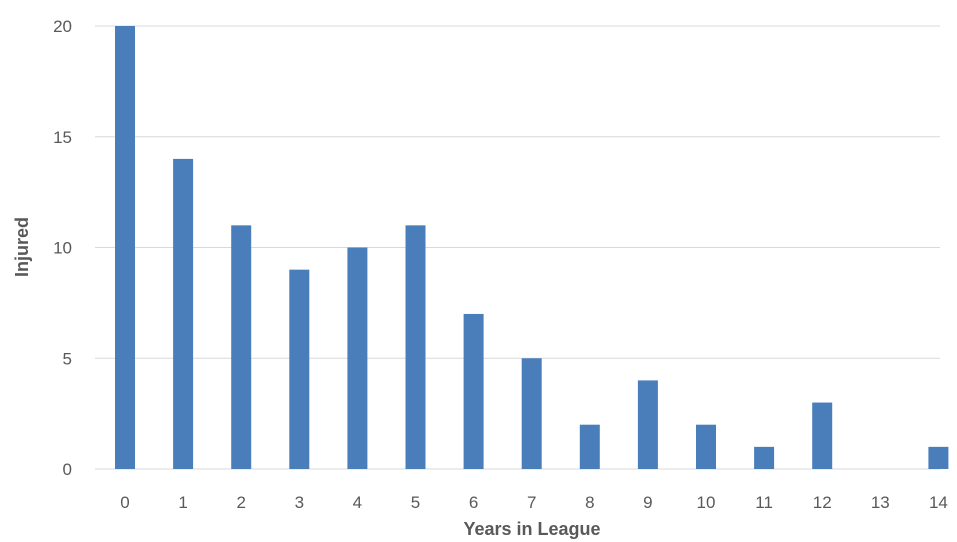 Image resolution: width=957 pixels, height=542 pixels. I want to click on y-tick-labels: 0 5 10 15 20, so click(62, 248).